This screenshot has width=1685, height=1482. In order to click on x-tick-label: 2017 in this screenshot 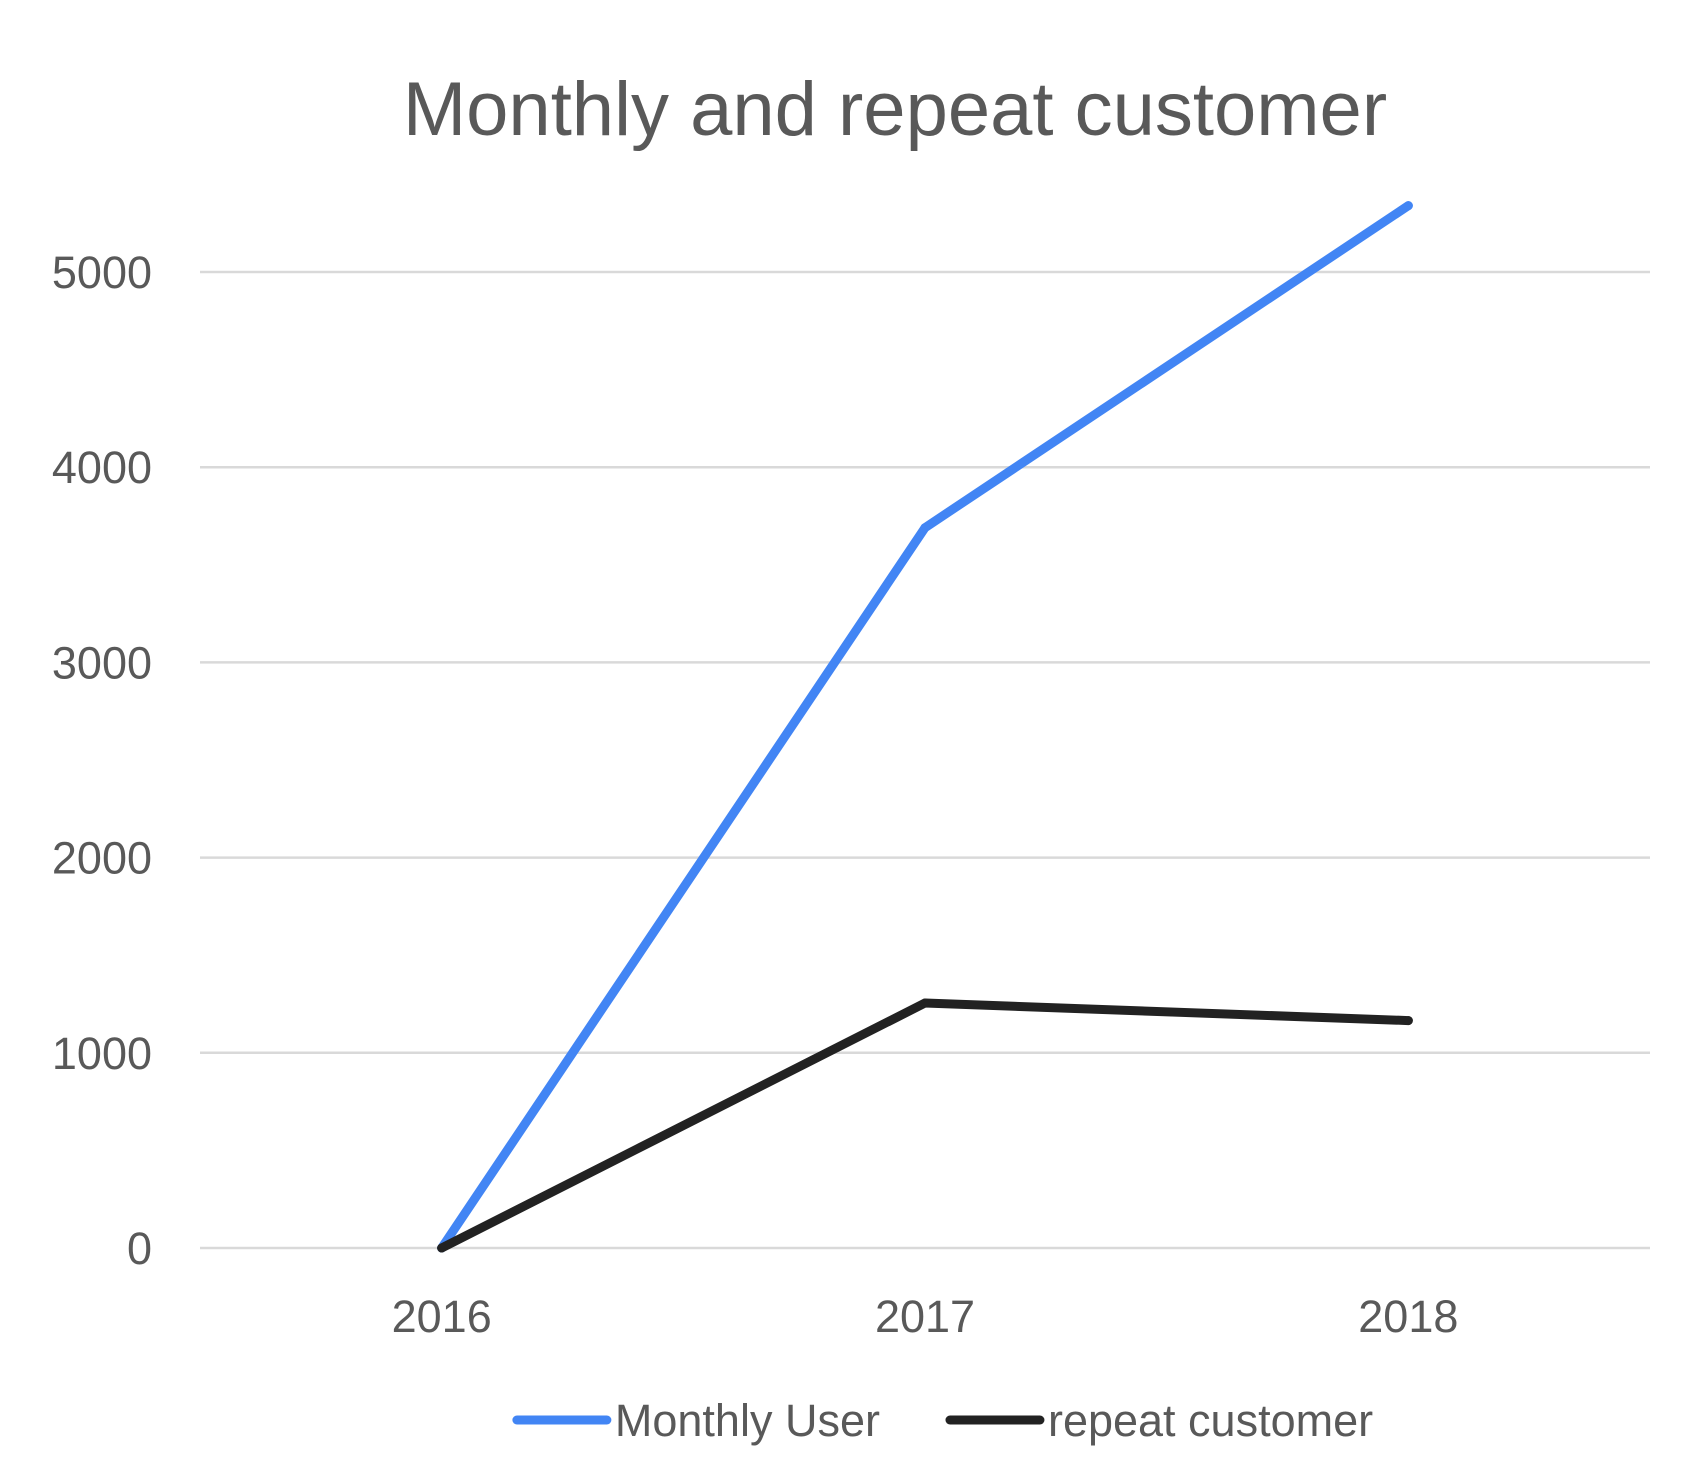, I will do `click(925, 1316)`.